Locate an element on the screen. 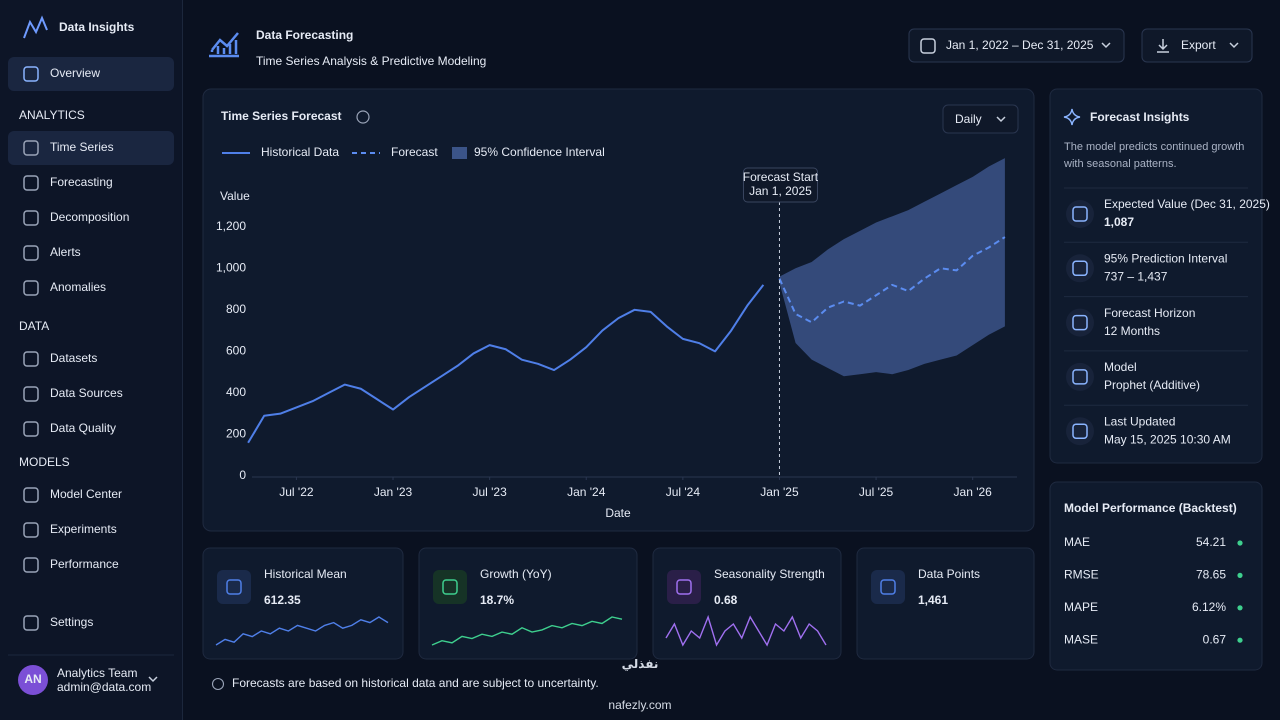 This screenshot has width=1280, height=720. nav-section-heading: DATA is located at coordinates (34, 326).